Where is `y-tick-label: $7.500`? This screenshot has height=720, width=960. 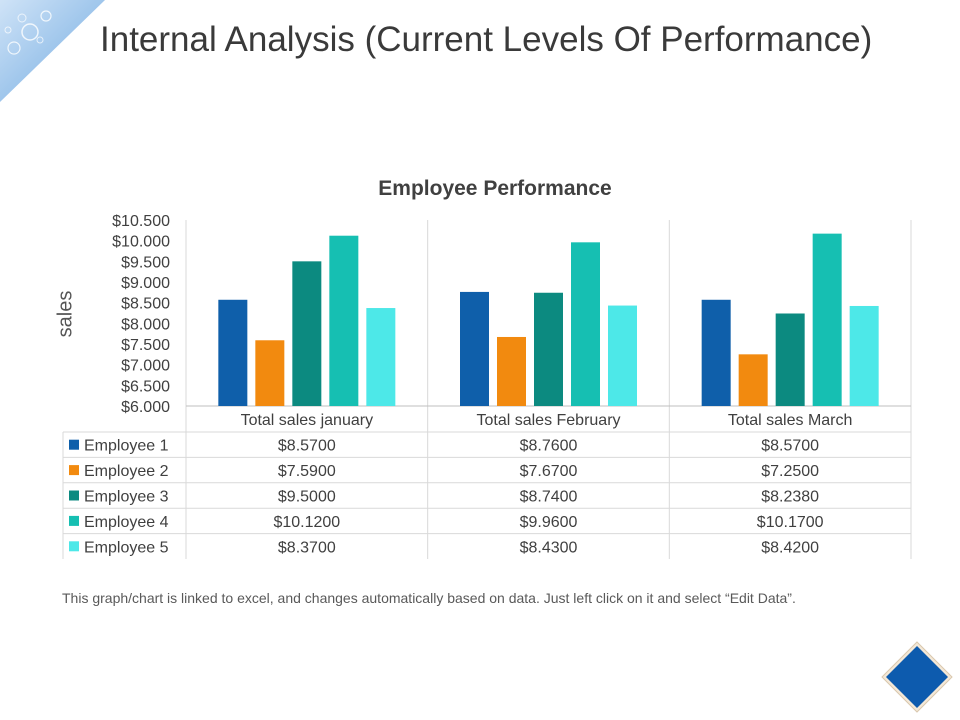 y-tick-label: $7.500 is located at coordinates (145, 345).